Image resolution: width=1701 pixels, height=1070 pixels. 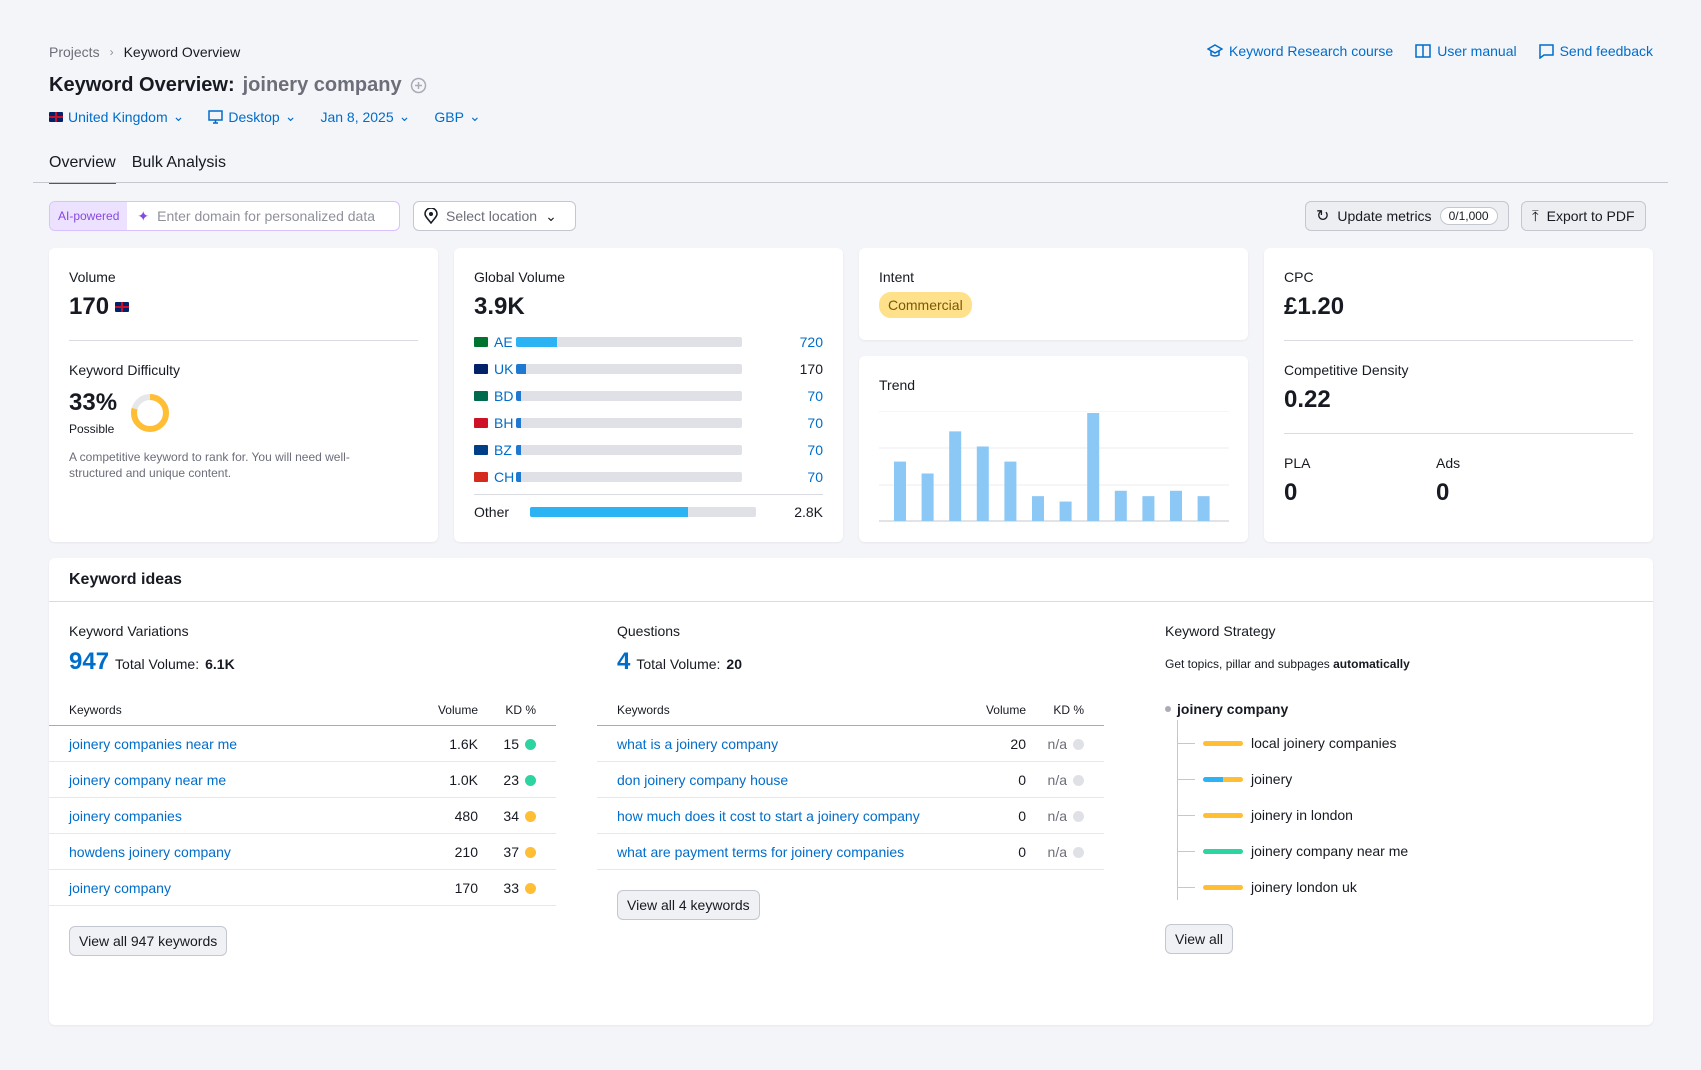 I want to click on intent-value: Commercial, so click(x=925, y=305).